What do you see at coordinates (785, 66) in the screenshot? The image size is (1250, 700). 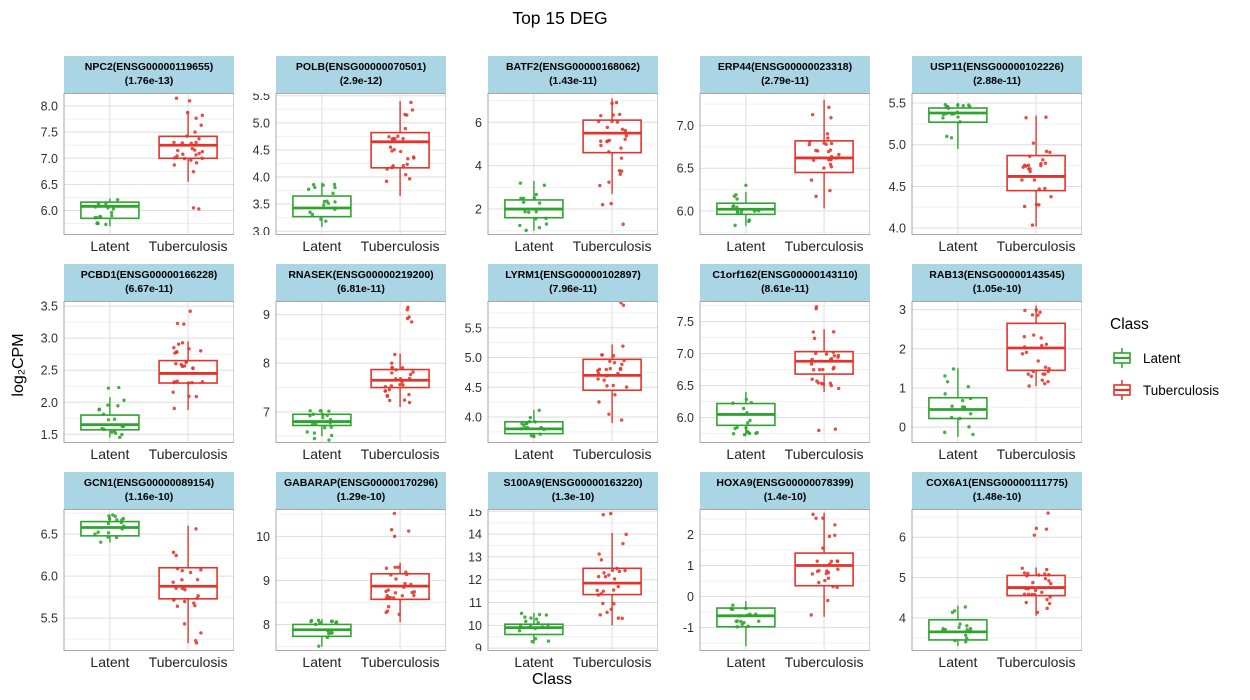 I see `facet-gene-label: ERP44(ENSG00000023318)` at bounding box center [785, 66].